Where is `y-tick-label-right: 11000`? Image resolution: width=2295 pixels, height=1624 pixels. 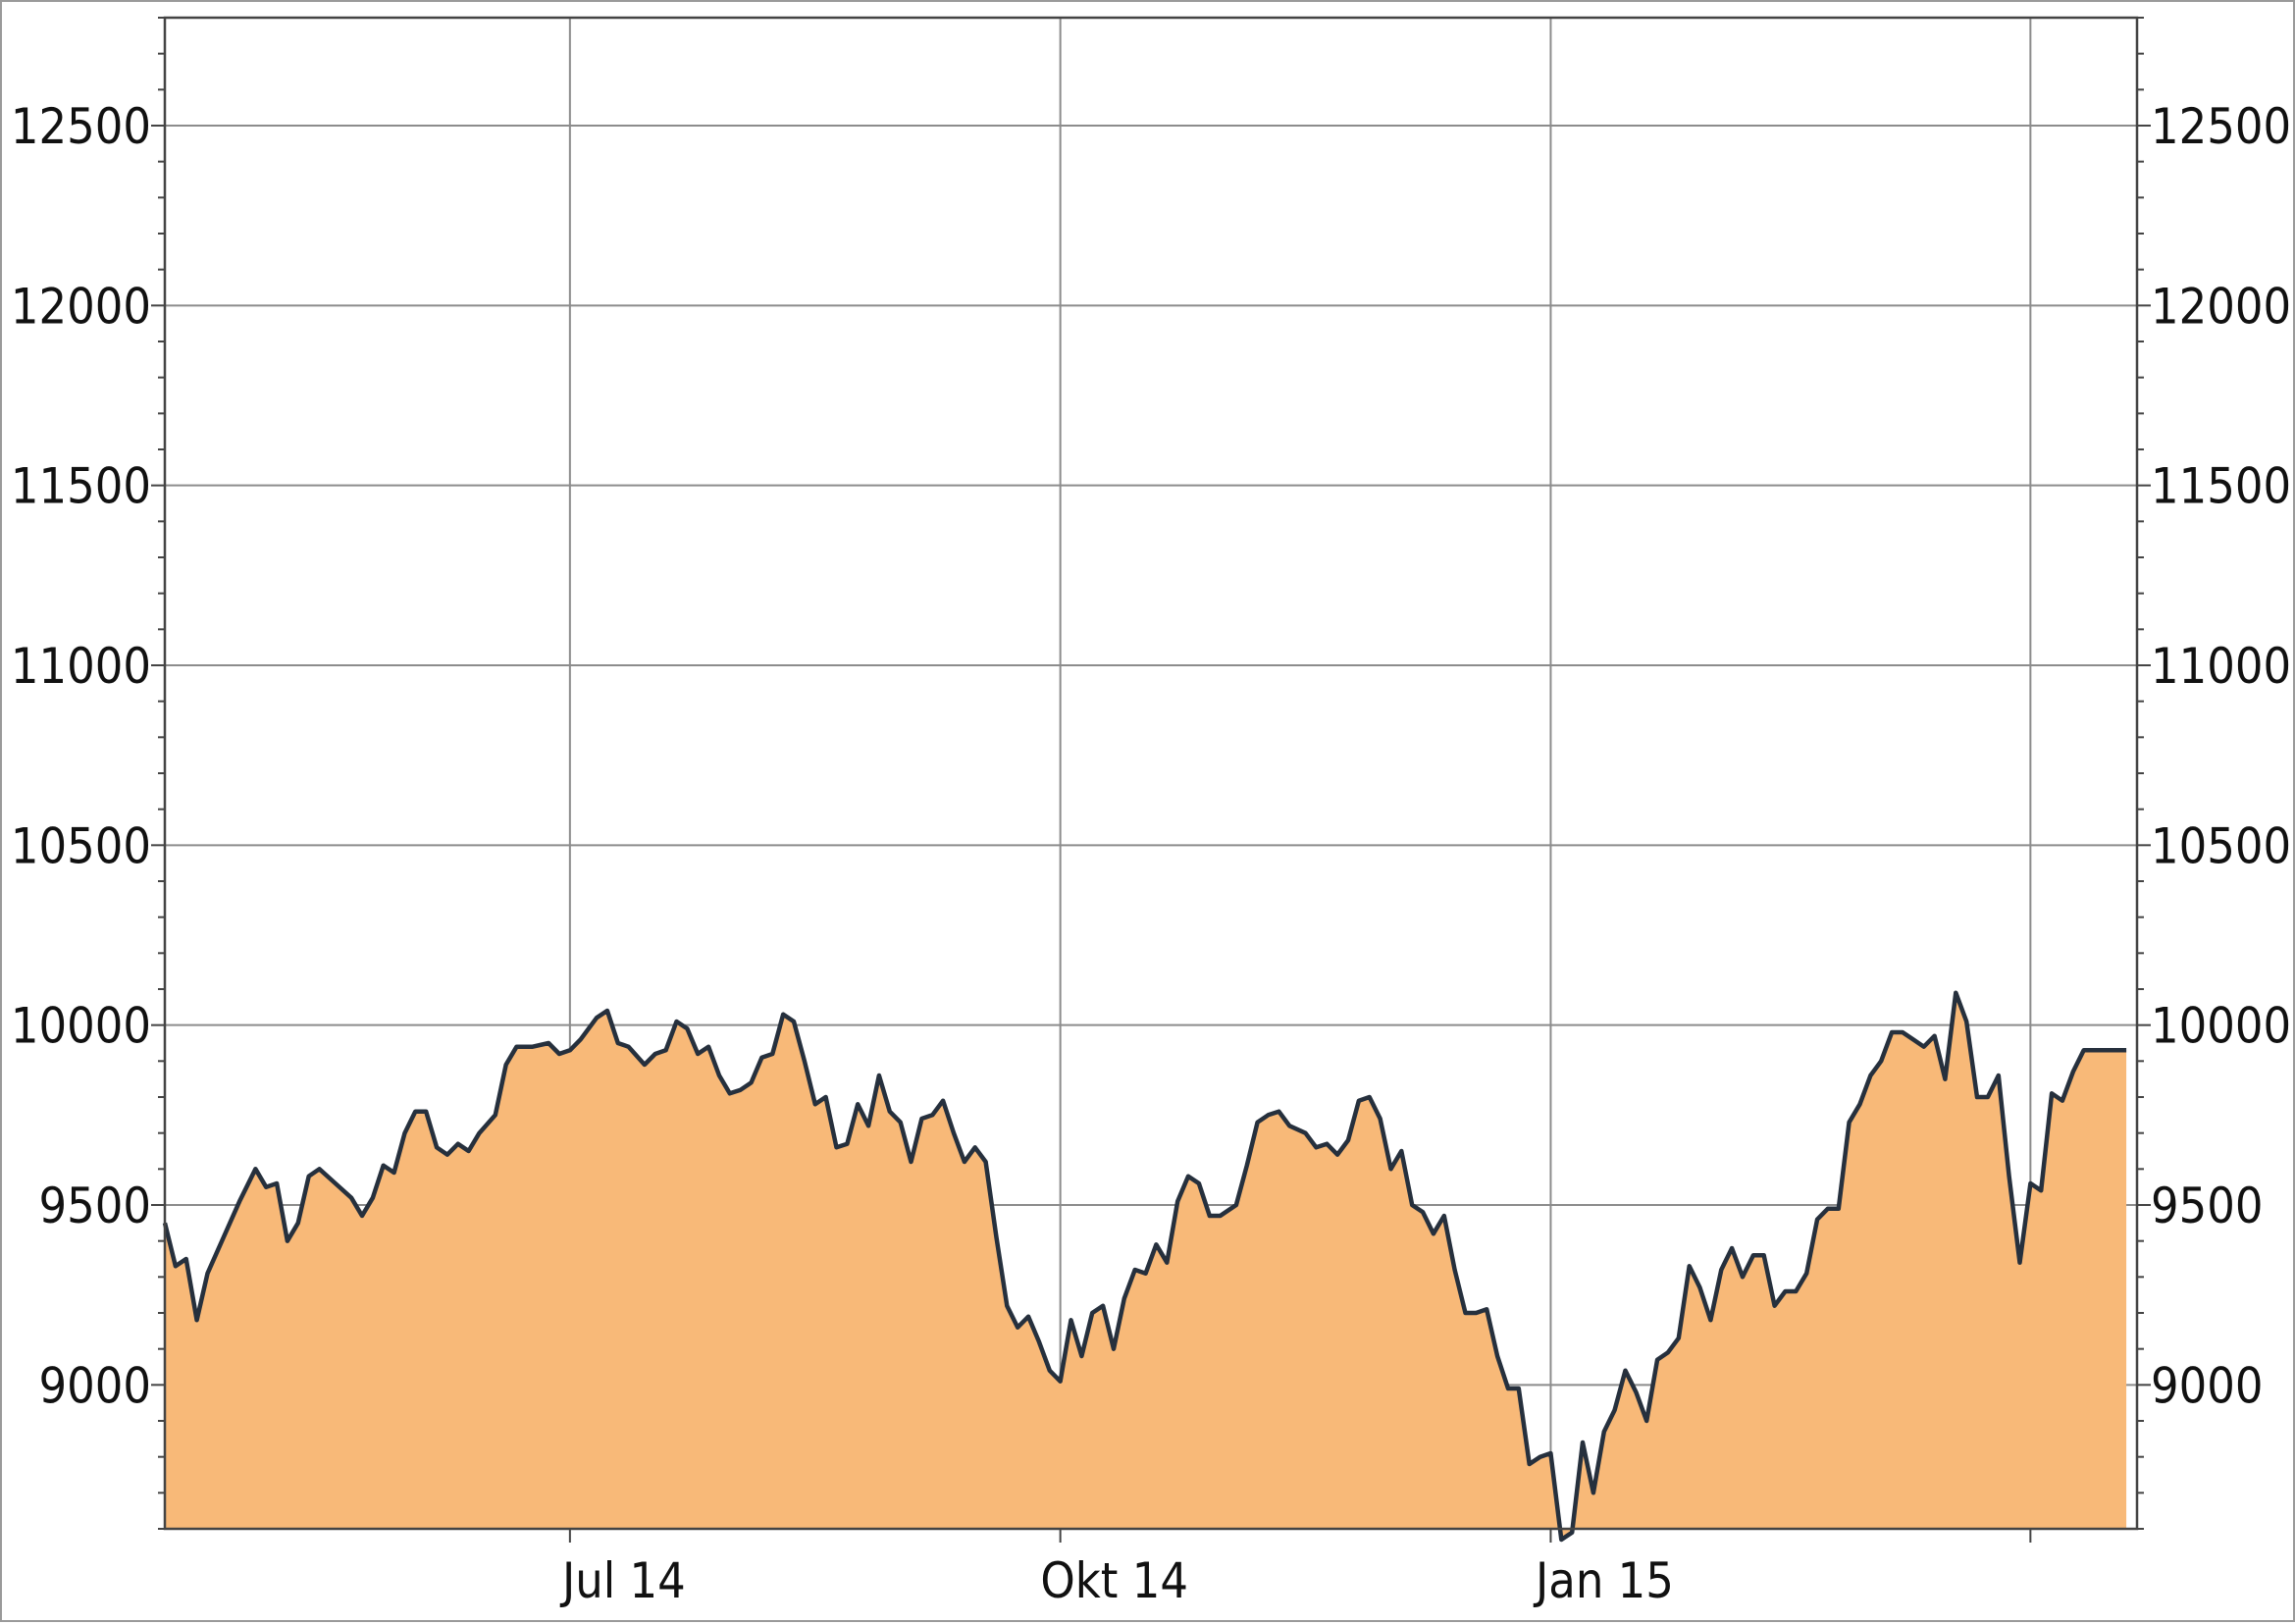
y-tick-label-right: 11000 is located at coordinates (2221, 666).